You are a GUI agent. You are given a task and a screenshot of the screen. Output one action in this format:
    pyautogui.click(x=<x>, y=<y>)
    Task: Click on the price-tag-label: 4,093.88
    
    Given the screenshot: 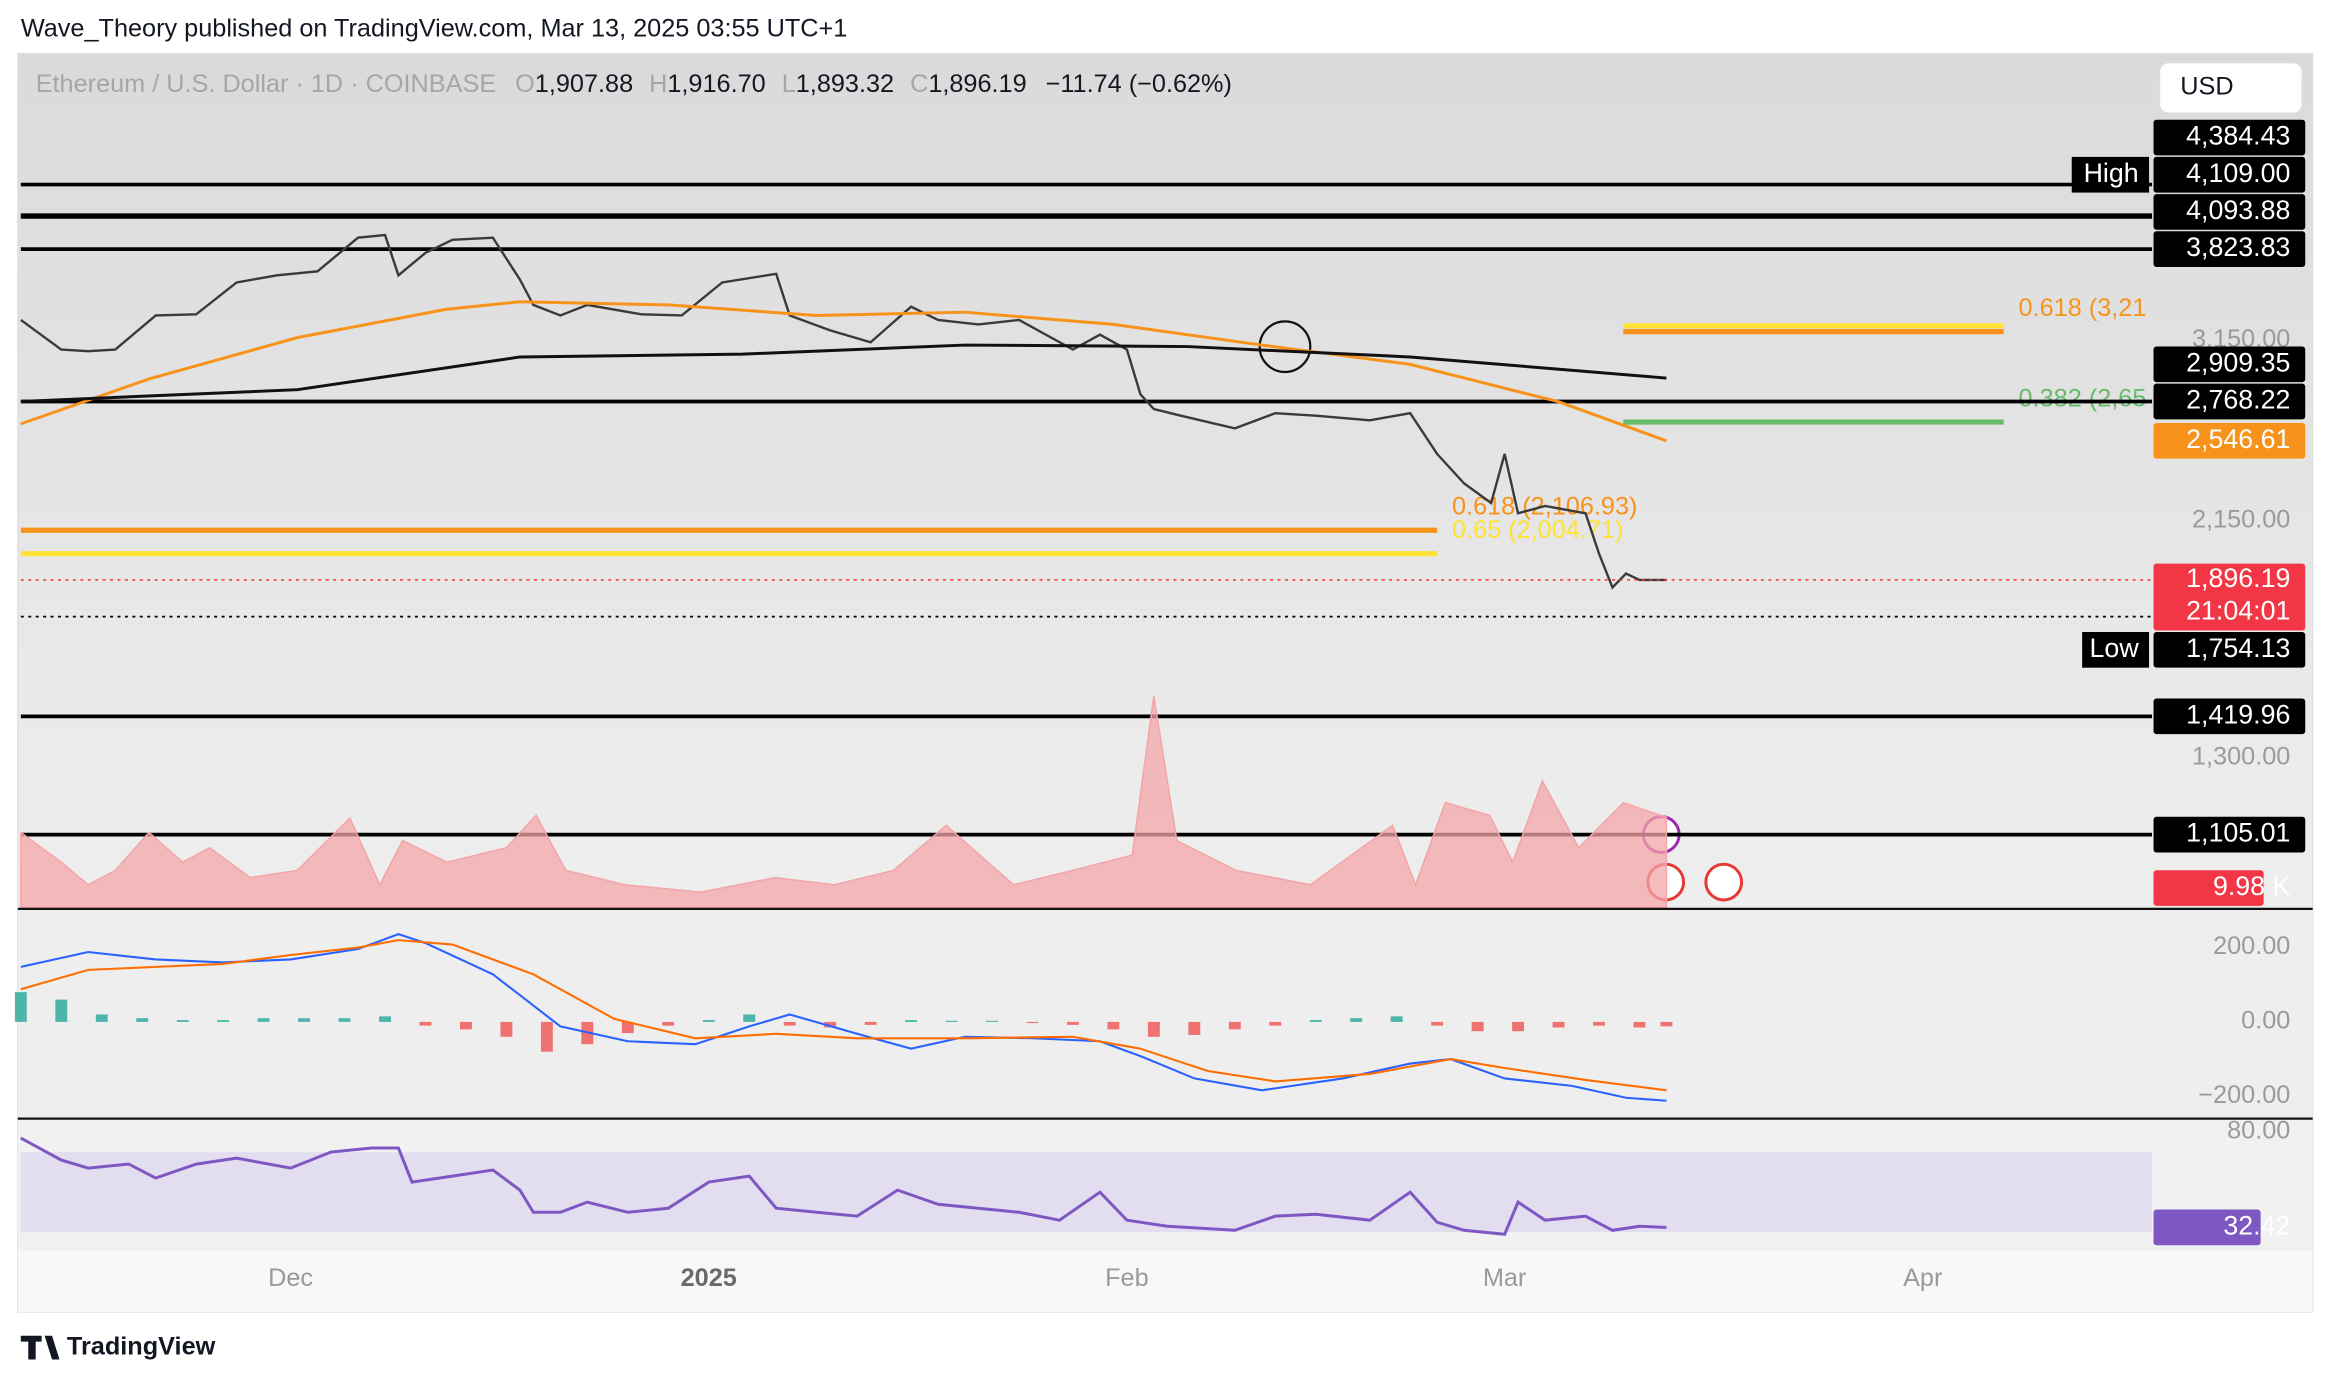 What is the action you would take?
    pyautogui.click(x=2238, y=210)
    